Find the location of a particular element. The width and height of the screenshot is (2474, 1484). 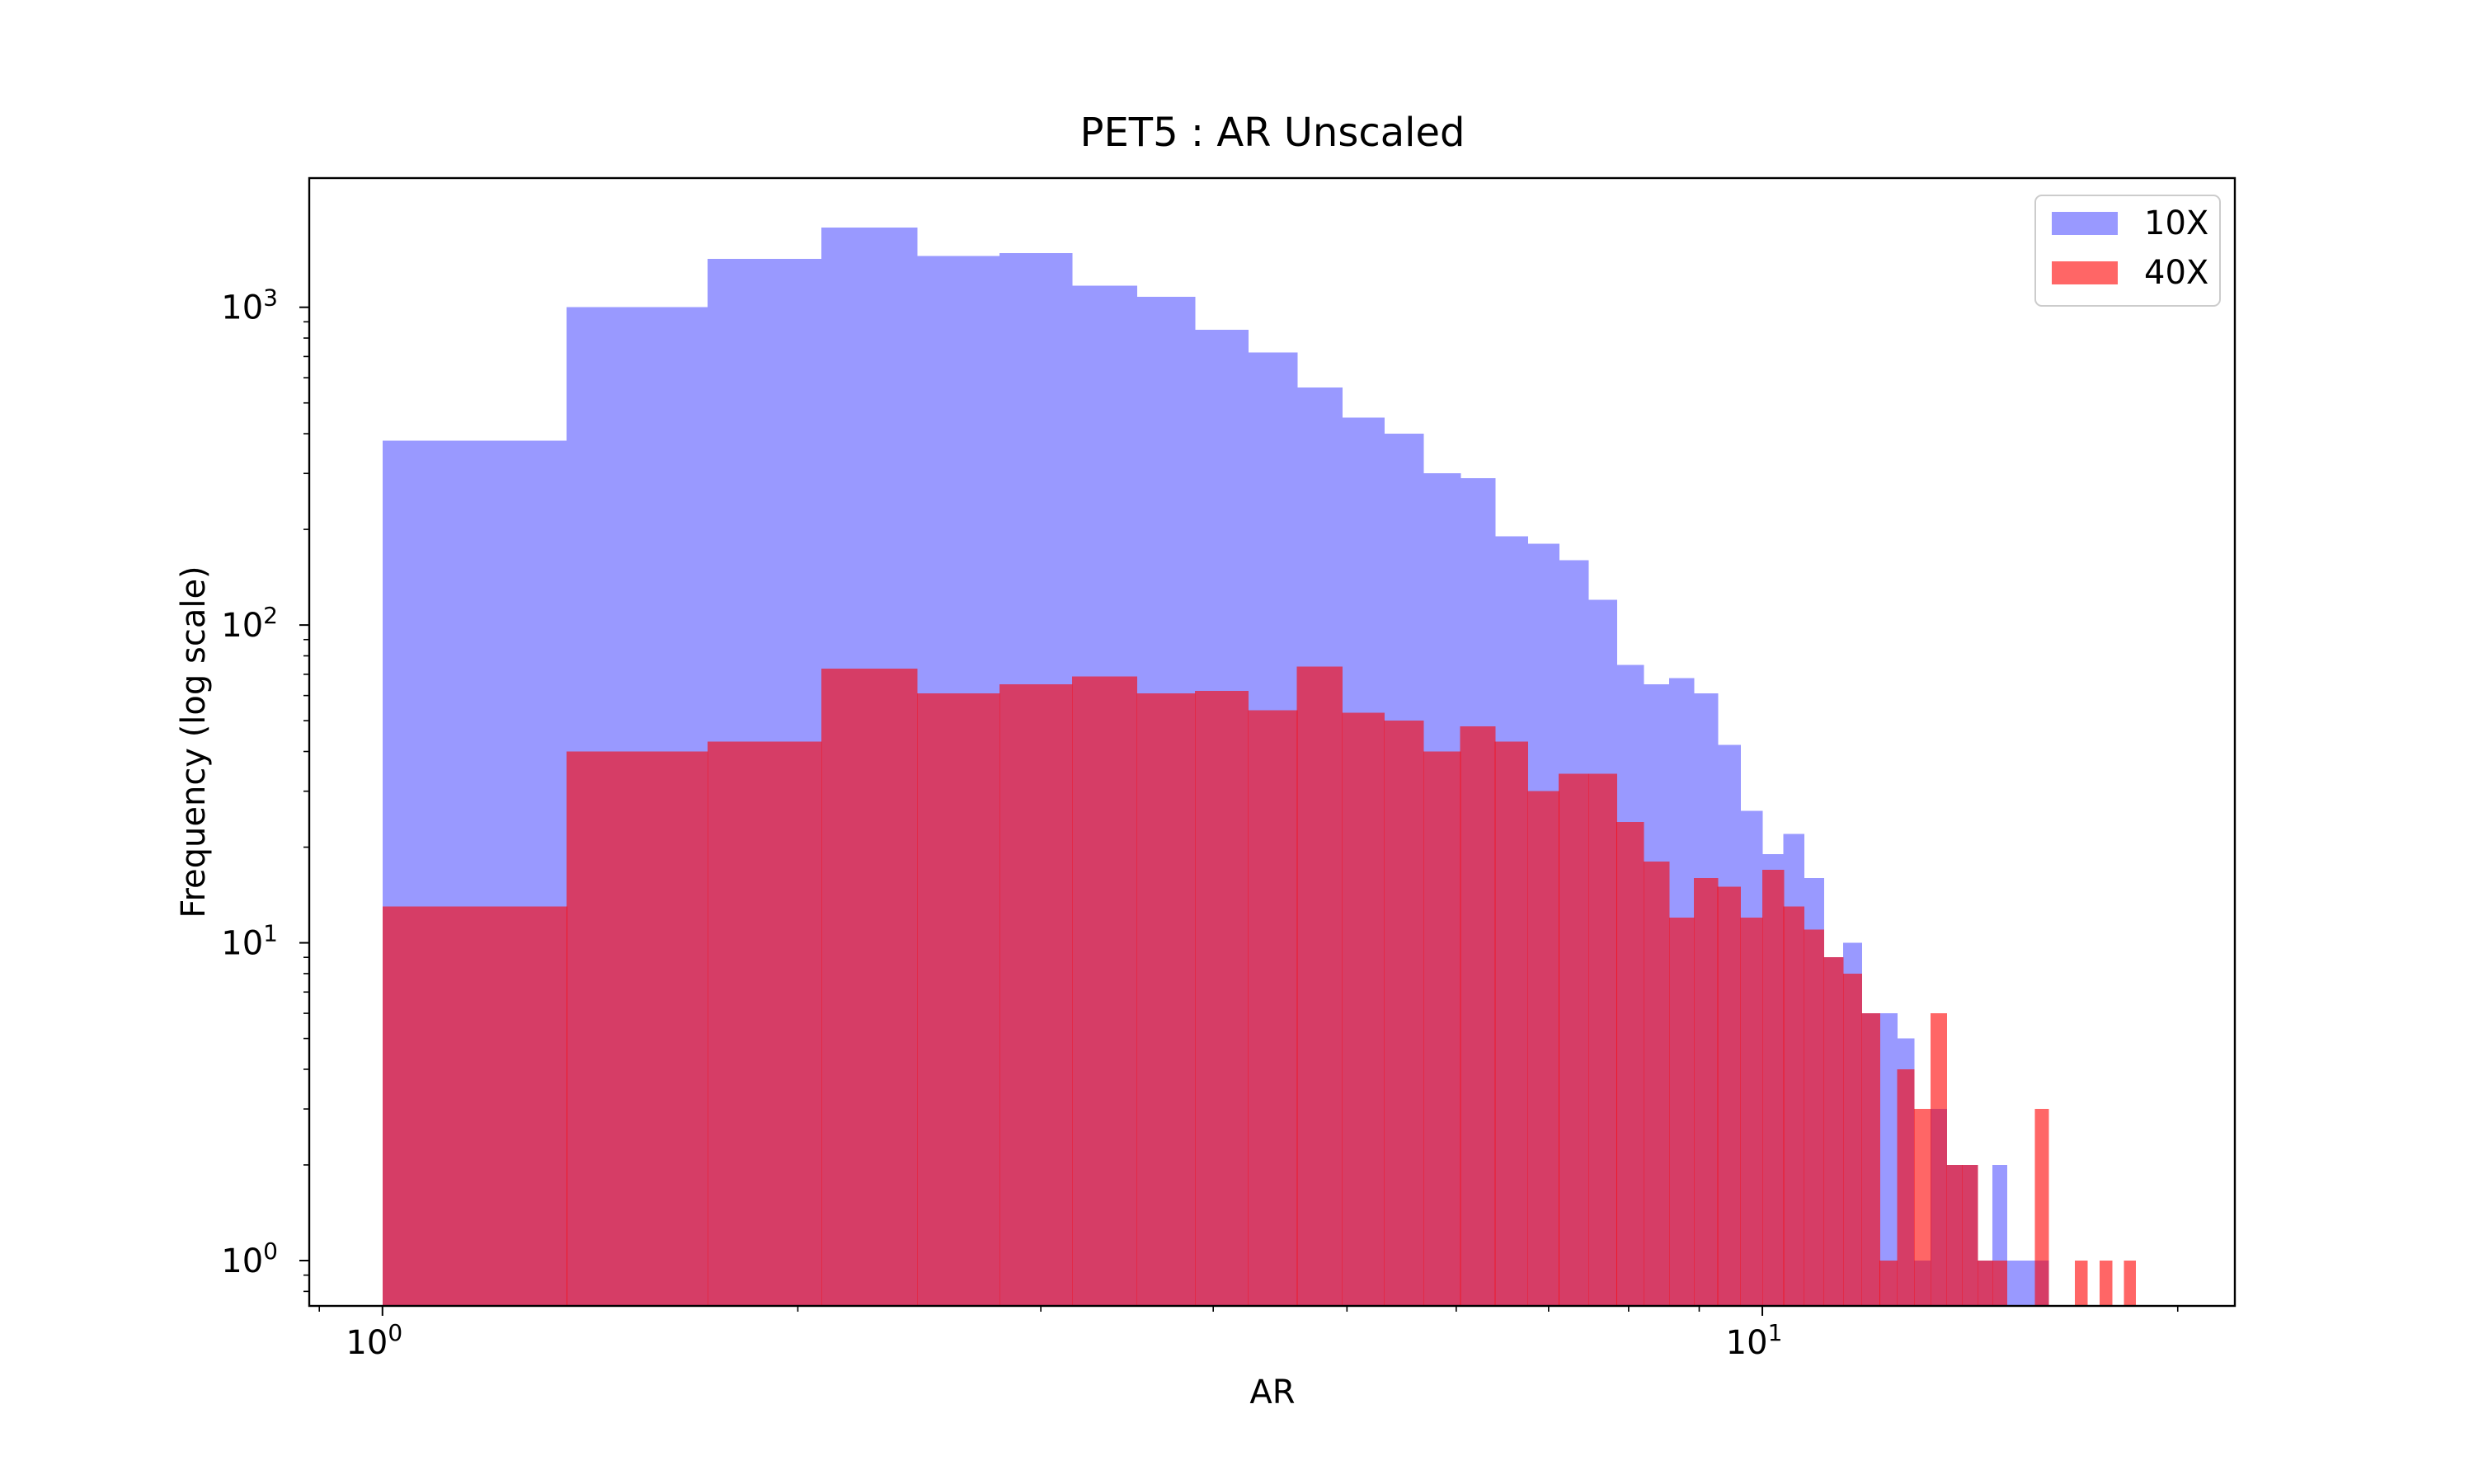

y-tick-label: 103 is located at coordinates (249, 305).